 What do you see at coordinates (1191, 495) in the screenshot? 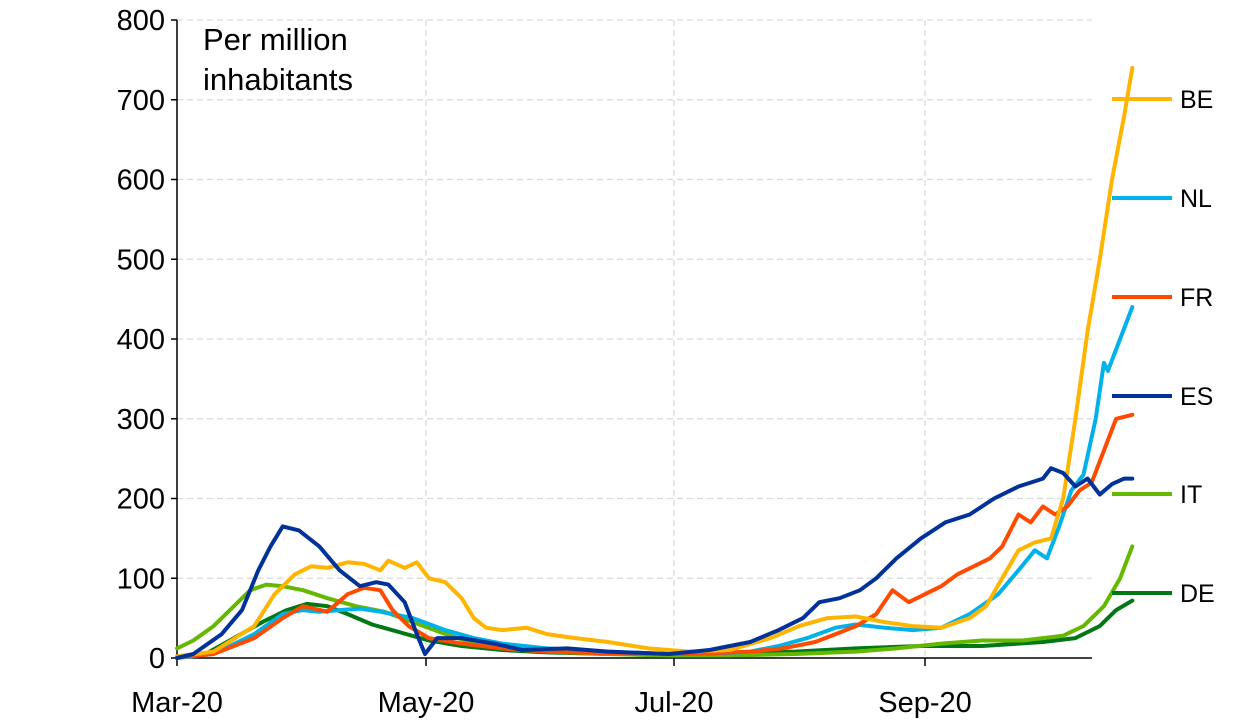
I see `legend-label-it: IT` at bounding box center [1191, 495].